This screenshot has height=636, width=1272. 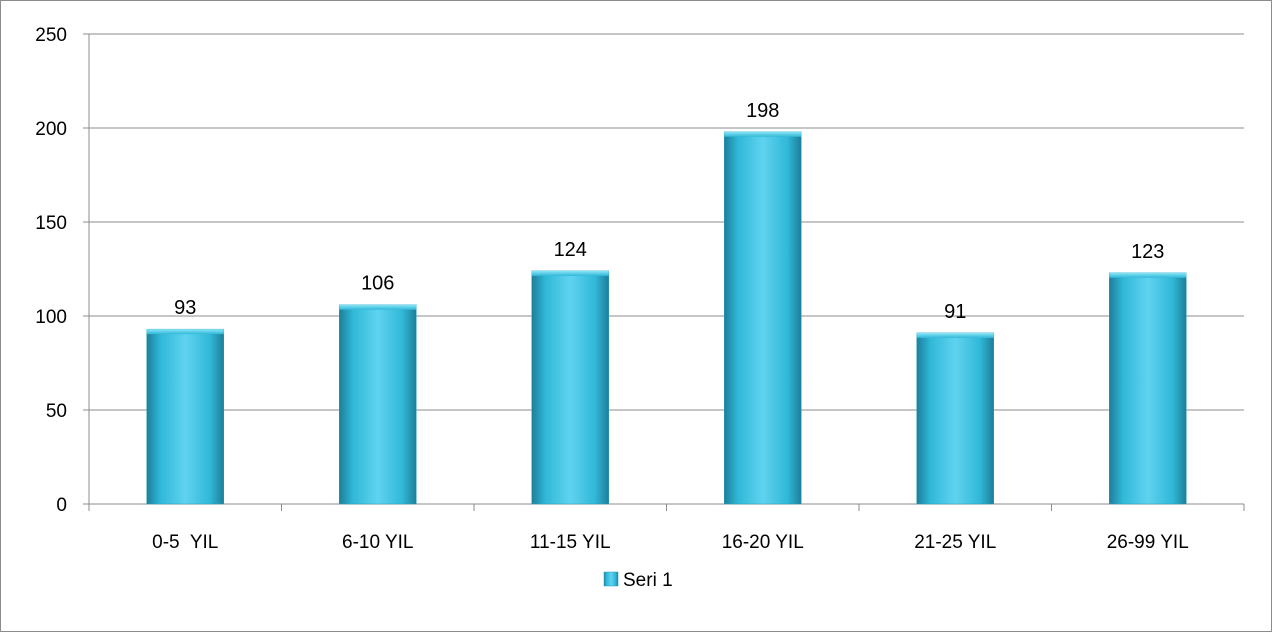 I want to click on legend-swatch, so click(x=611, y=579).